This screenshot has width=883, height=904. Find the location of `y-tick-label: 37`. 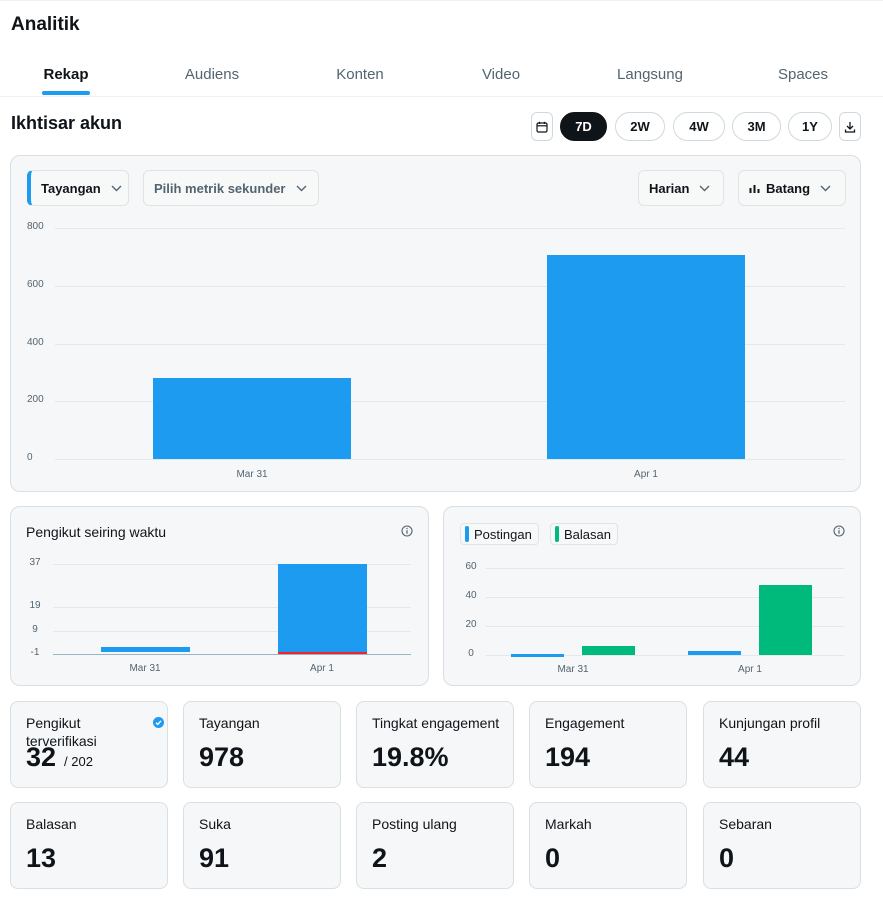

y-tick-label: 37 is located at coordinates (35, 562).